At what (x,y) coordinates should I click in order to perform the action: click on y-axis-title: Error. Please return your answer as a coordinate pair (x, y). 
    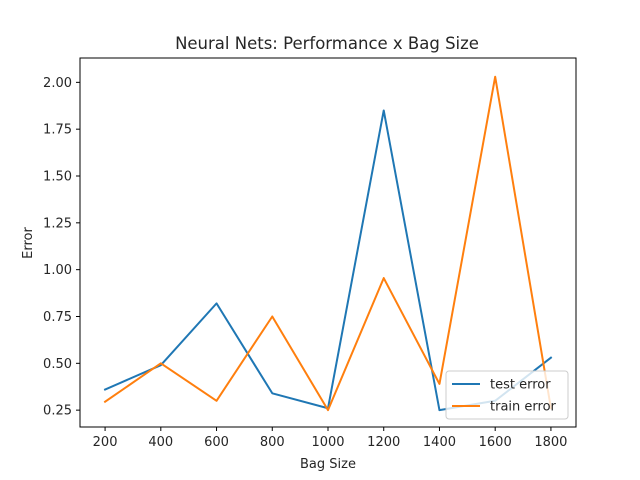
    Looking at the image, I should click on (28, 243).